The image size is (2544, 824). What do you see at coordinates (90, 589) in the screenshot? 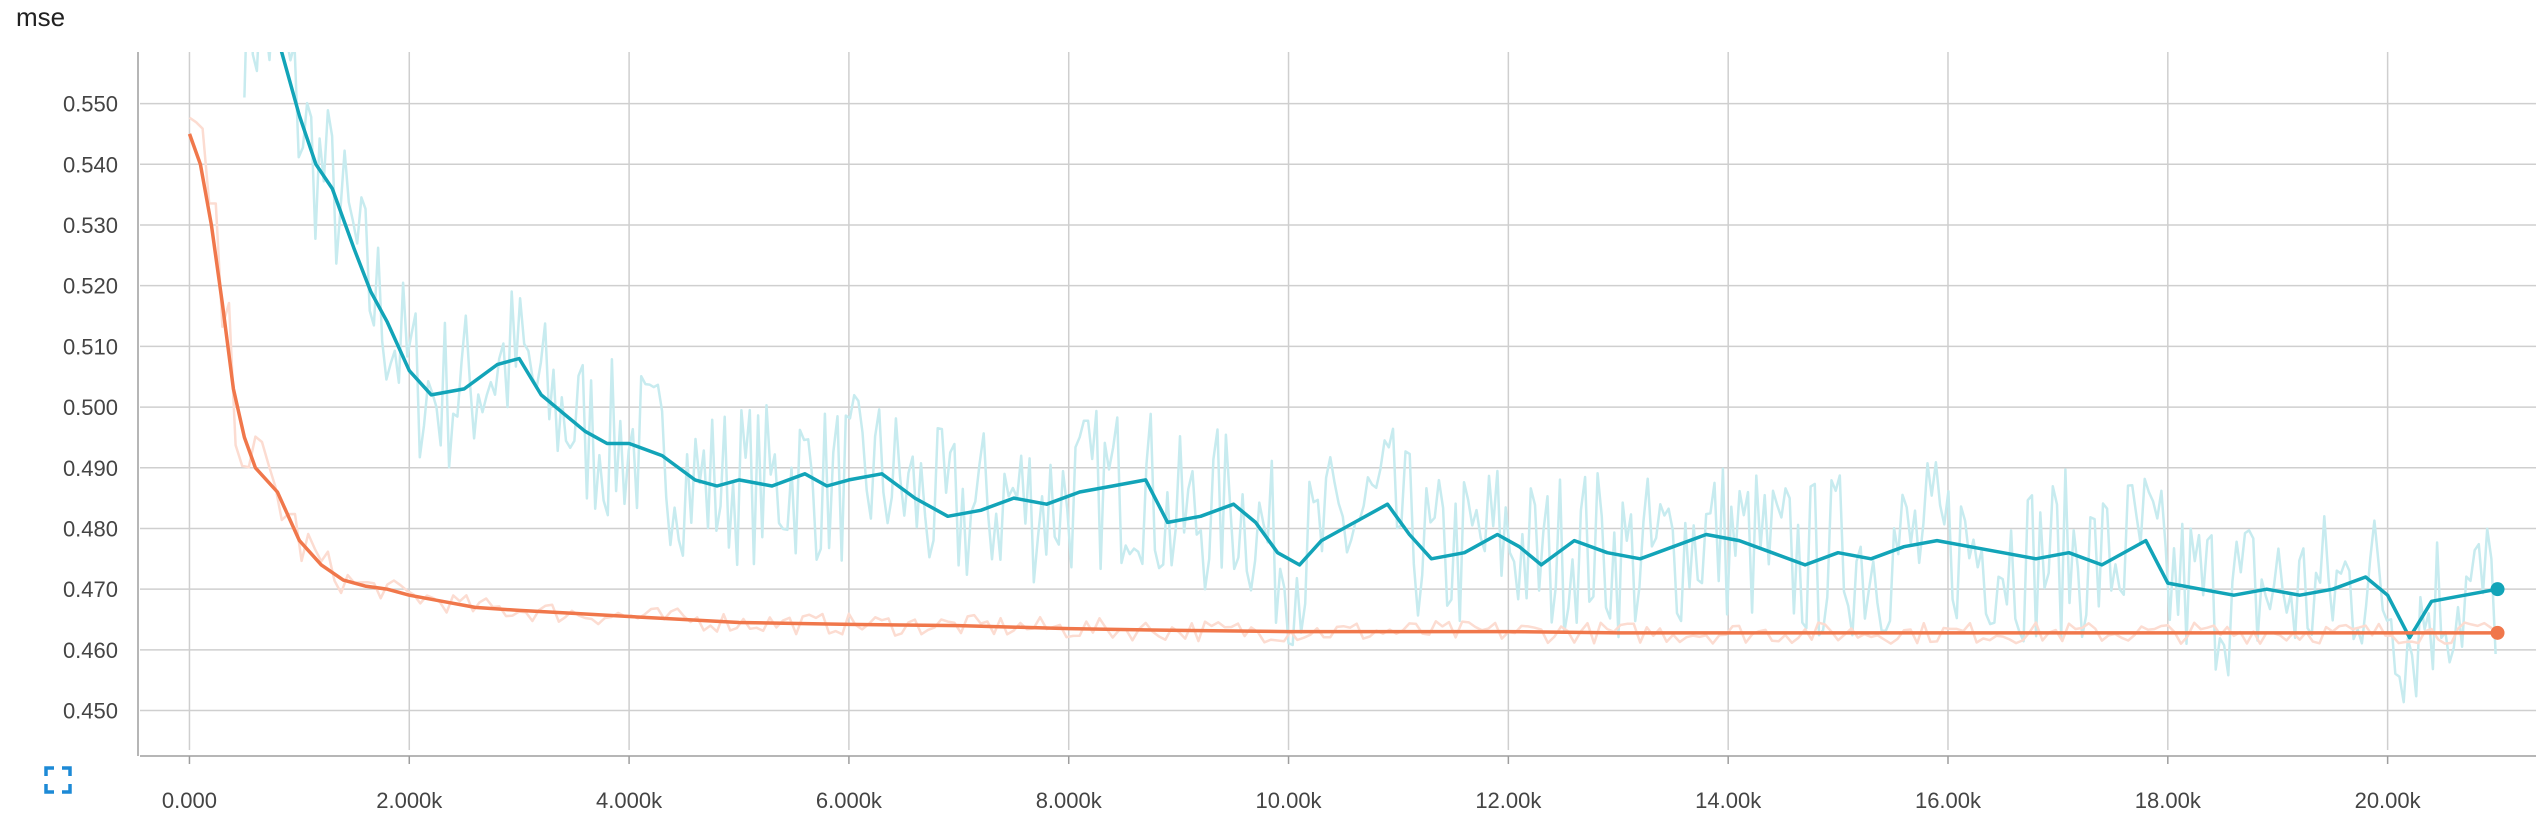
I see `y-tick-label: 0.470` at bounding box center [90, 589].